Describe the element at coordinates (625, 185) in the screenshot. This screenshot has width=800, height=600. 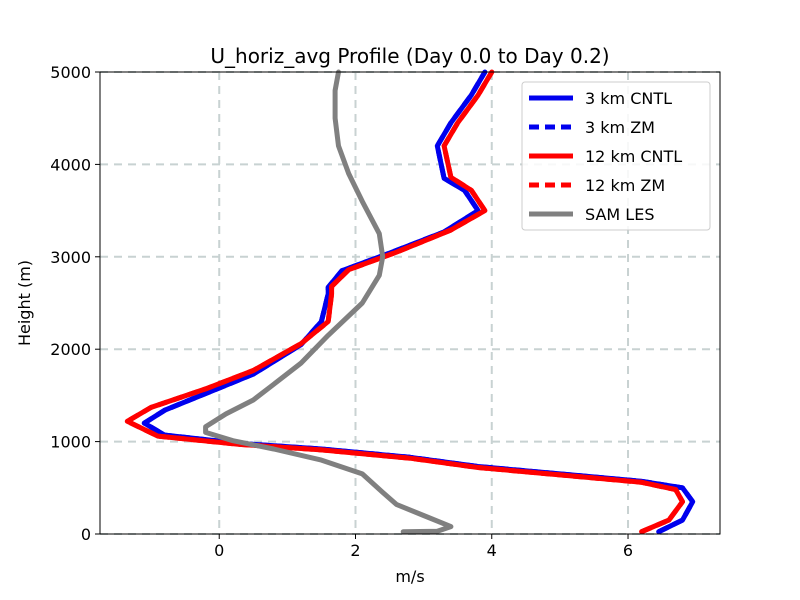
I see `legend-label: 12 km ZM` at that location.